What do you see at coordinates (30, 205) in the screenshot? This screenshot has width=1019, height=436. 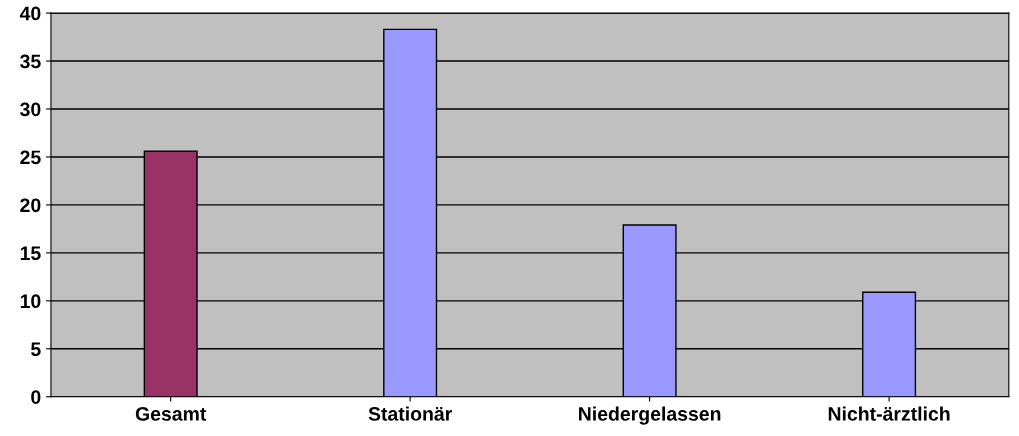 I see `y-tick-label: 20` at bounding box center [30, 205].